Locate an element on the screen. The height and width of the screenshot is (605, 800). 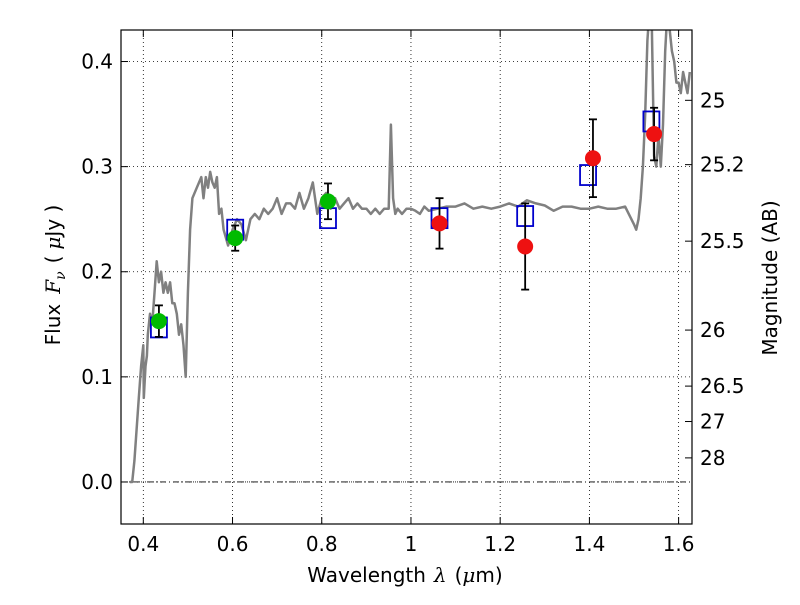
magnitude-tick-label: 28 is located at coordinates (712, 458).